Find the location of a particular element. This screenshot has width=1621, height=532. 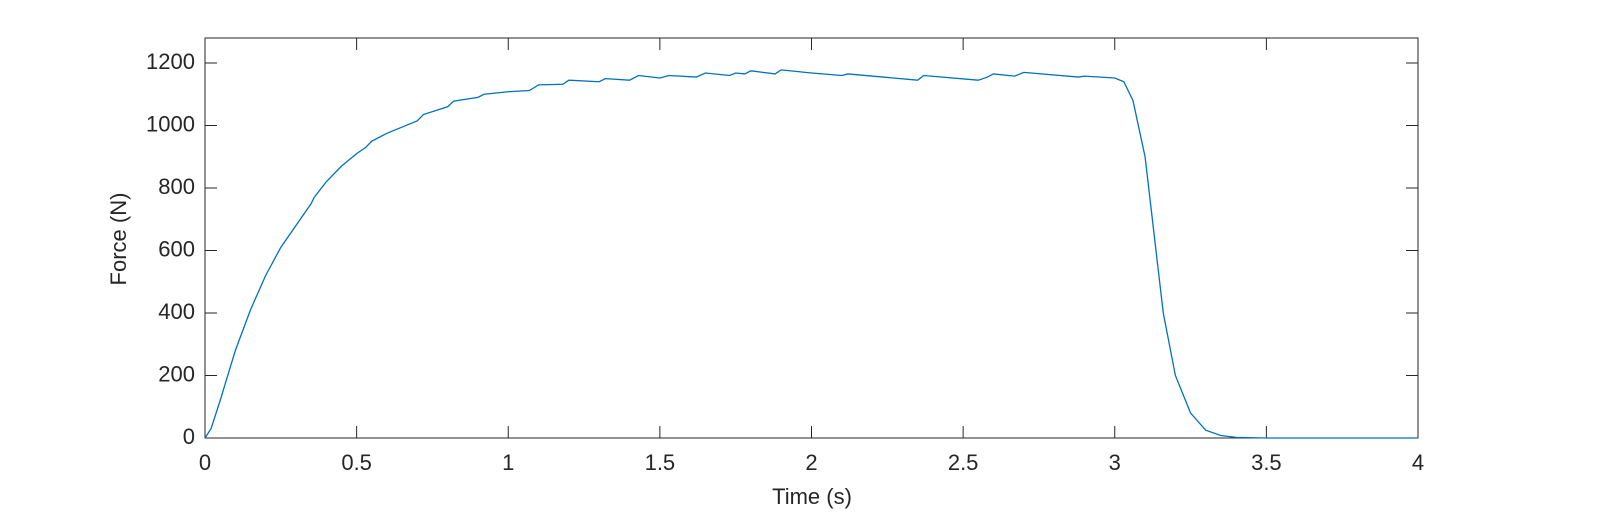

y-tick-label: 400 is located at coordinates (176, 311).